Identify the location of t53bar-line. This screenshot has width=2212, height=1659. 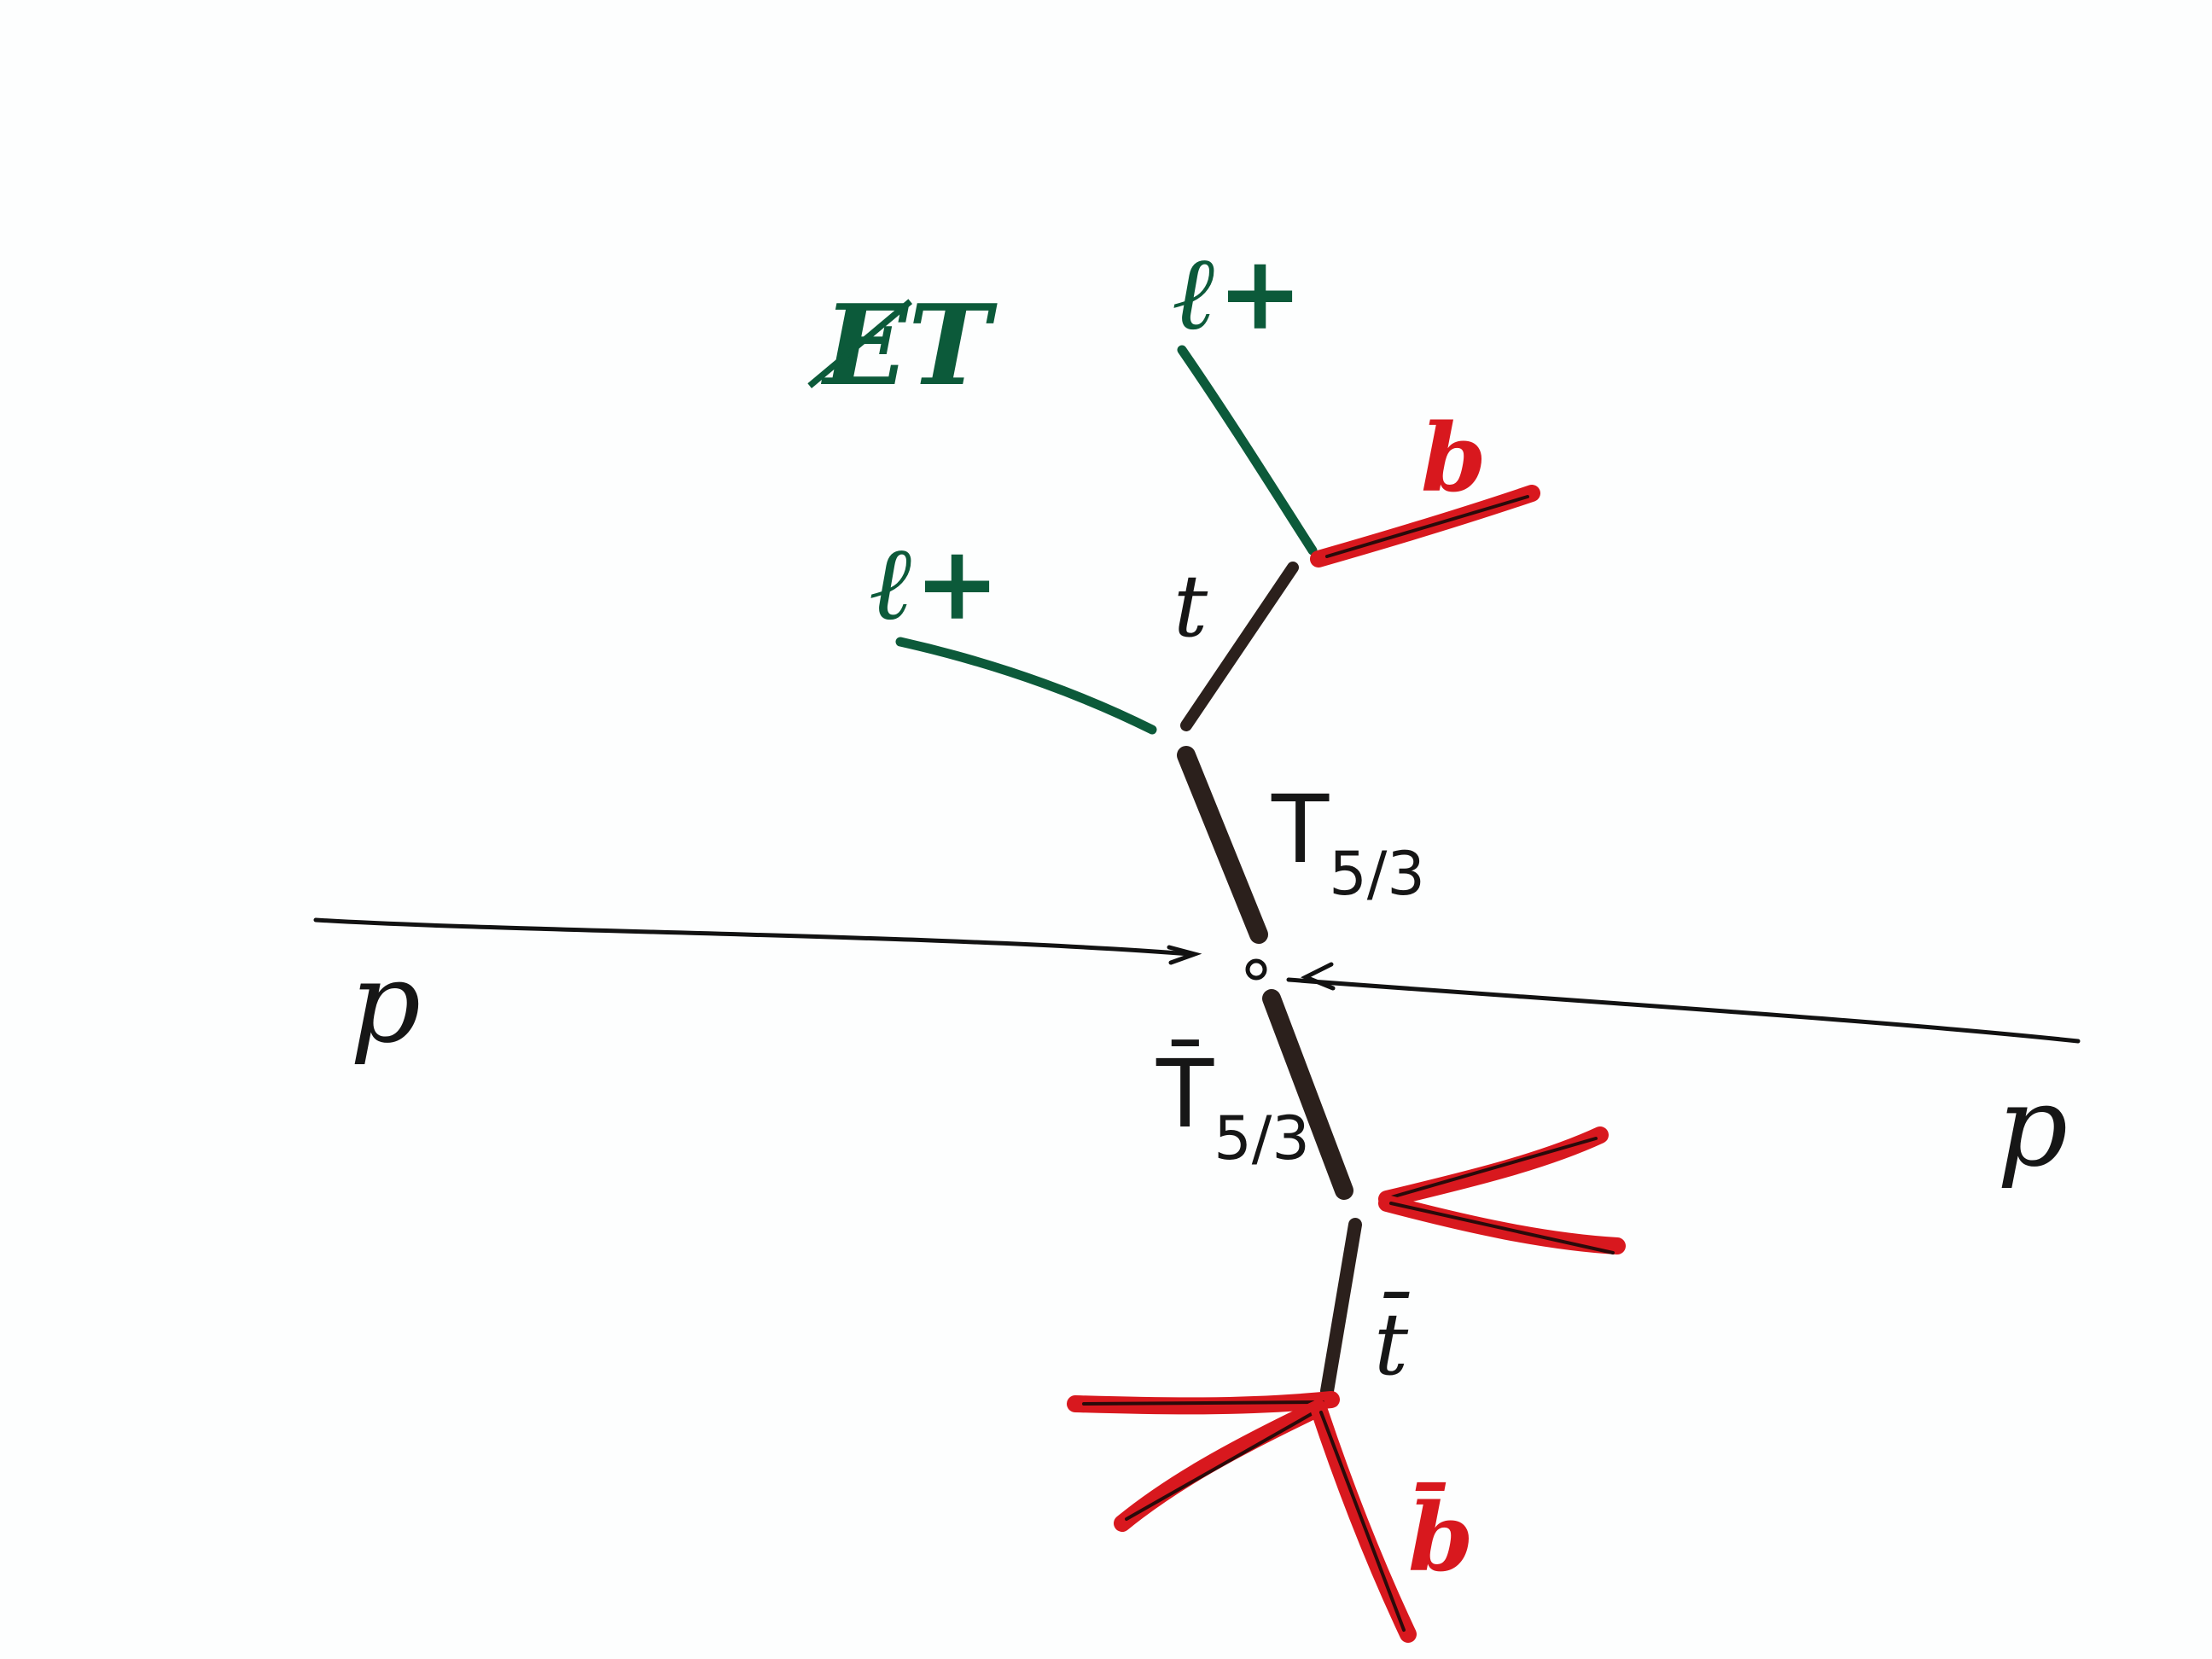
(1307, 1094).